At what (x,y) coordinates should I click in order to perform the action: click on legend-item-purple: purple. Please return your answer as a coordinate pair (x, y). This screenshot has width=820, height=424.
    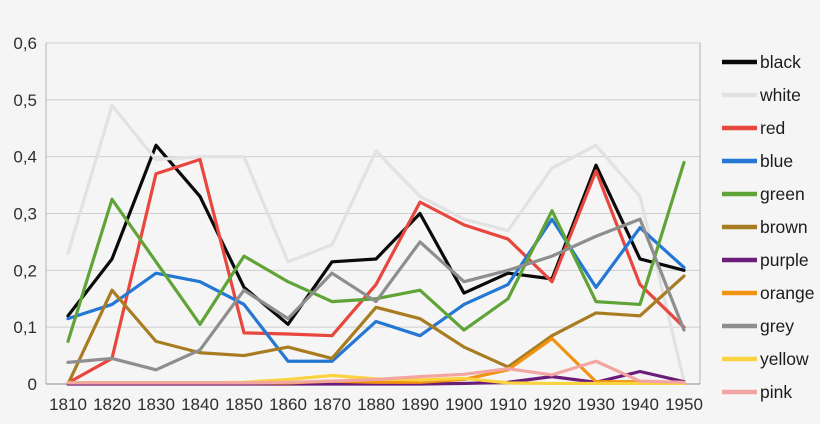
    Looking at the image, I should click on (765, 260).